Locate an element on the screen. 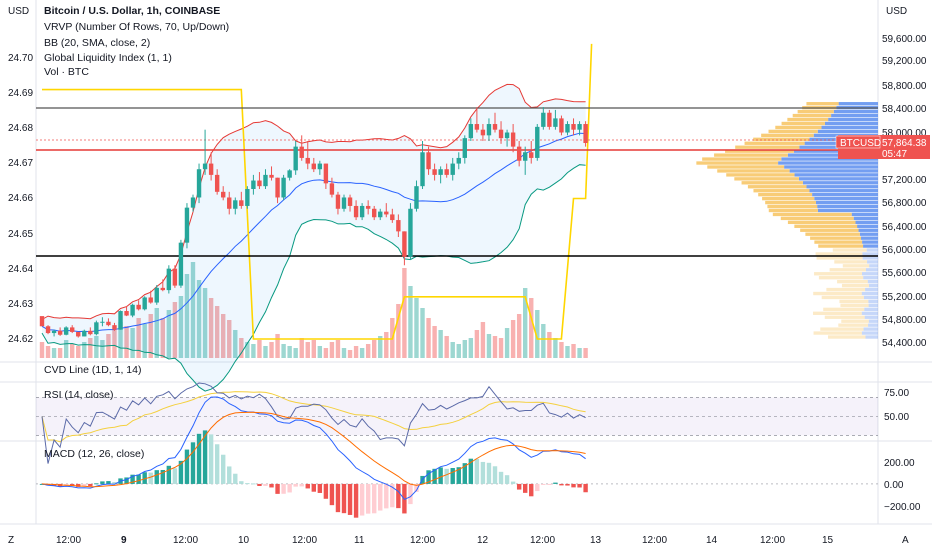 This screenshot has height=550, width=932. indicator-vrvp: VRVP (Number Of Rows, 70, Up/Down) is located at coordinates (136, 27).